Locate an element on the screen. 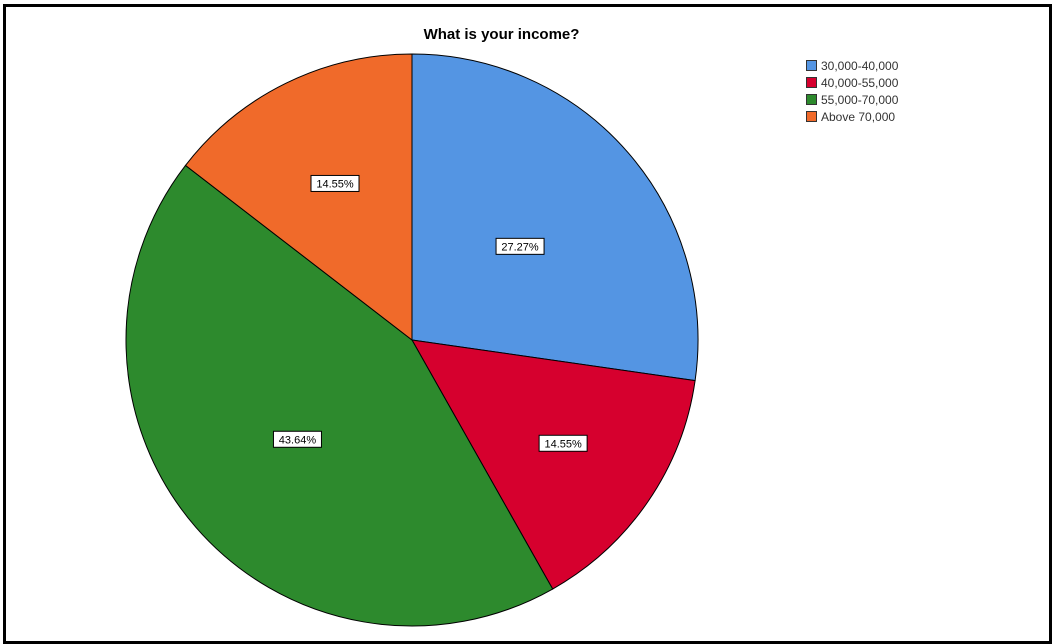  slice-label-2: 14.55% is located at coordinates (563, 443).